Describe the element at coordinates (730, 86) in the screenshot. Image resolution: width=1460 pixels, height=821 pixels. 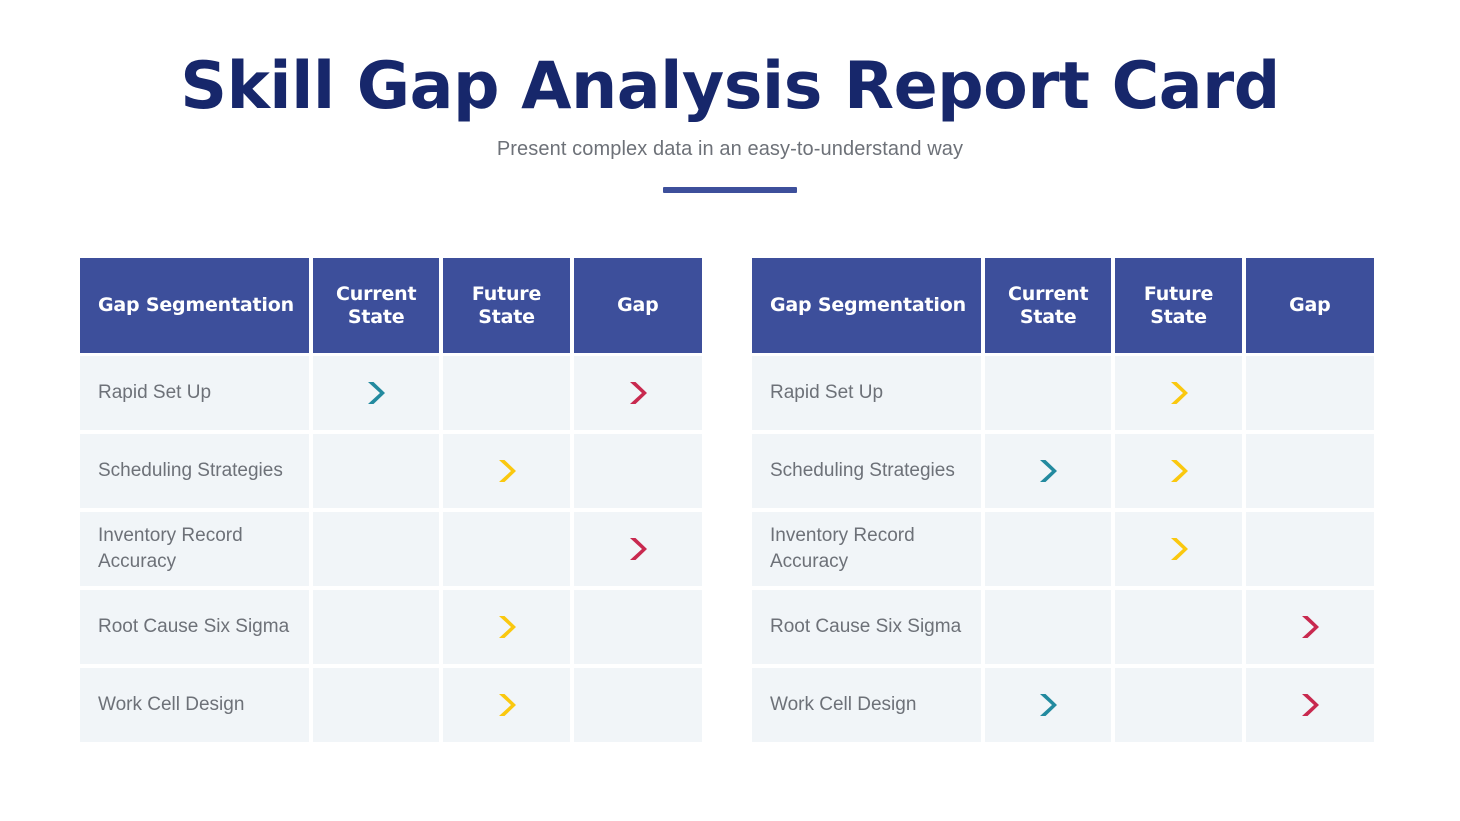
I see `page-title: Skill Gap Analysis Report Card` at that location.